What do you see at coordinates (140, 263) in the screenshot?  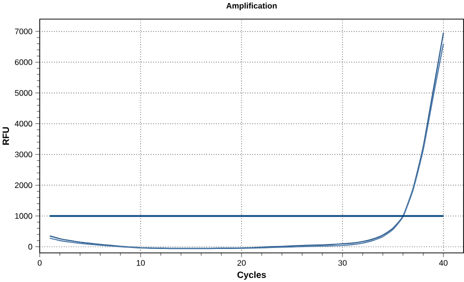 I see `x-tick-label: 10` at bounding box center [140, 263].